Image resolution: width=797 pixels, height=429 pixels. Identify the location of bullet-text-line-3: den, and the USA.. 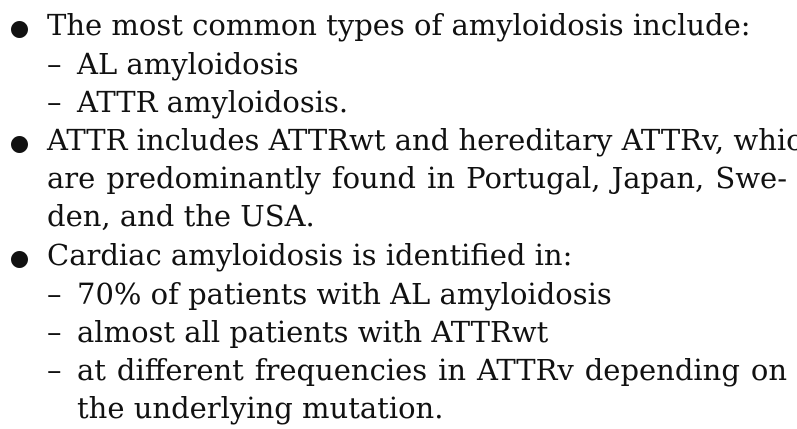
(181, 216).